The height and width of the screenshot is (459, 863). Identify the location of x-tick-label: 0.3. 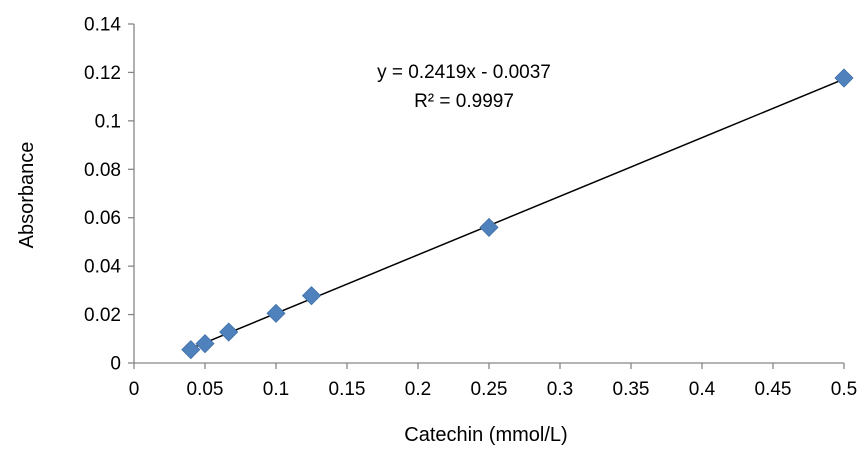
(560, 389).